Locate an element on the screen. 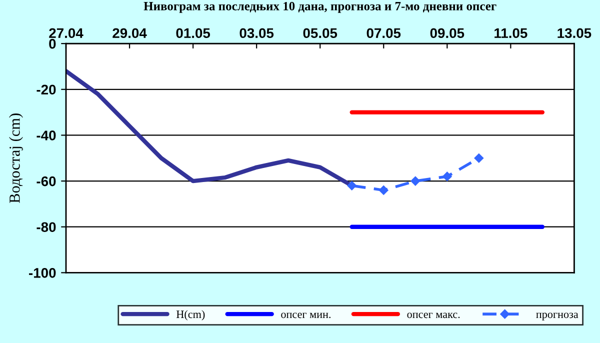 Image resolution: width=600 pixels, height=343 pixels. x-tick-label: 11.05 is located at coordinates (511, 33).